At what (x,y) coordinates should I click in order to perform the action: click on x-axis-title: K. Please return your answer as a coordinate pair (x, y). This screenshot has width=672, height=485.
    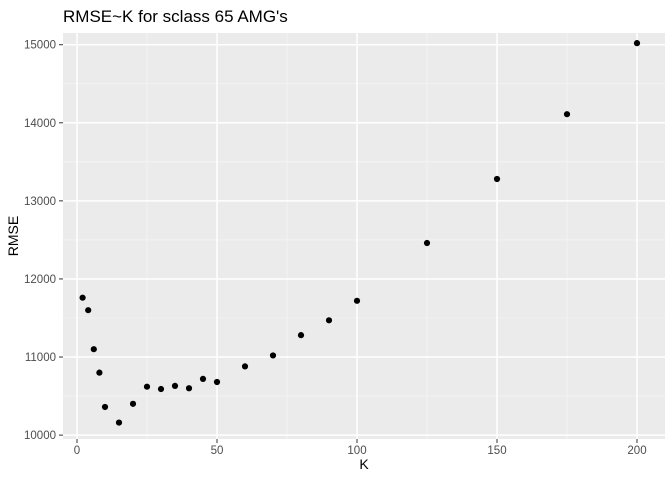
    Looking at the image, I should click on (364, 464).